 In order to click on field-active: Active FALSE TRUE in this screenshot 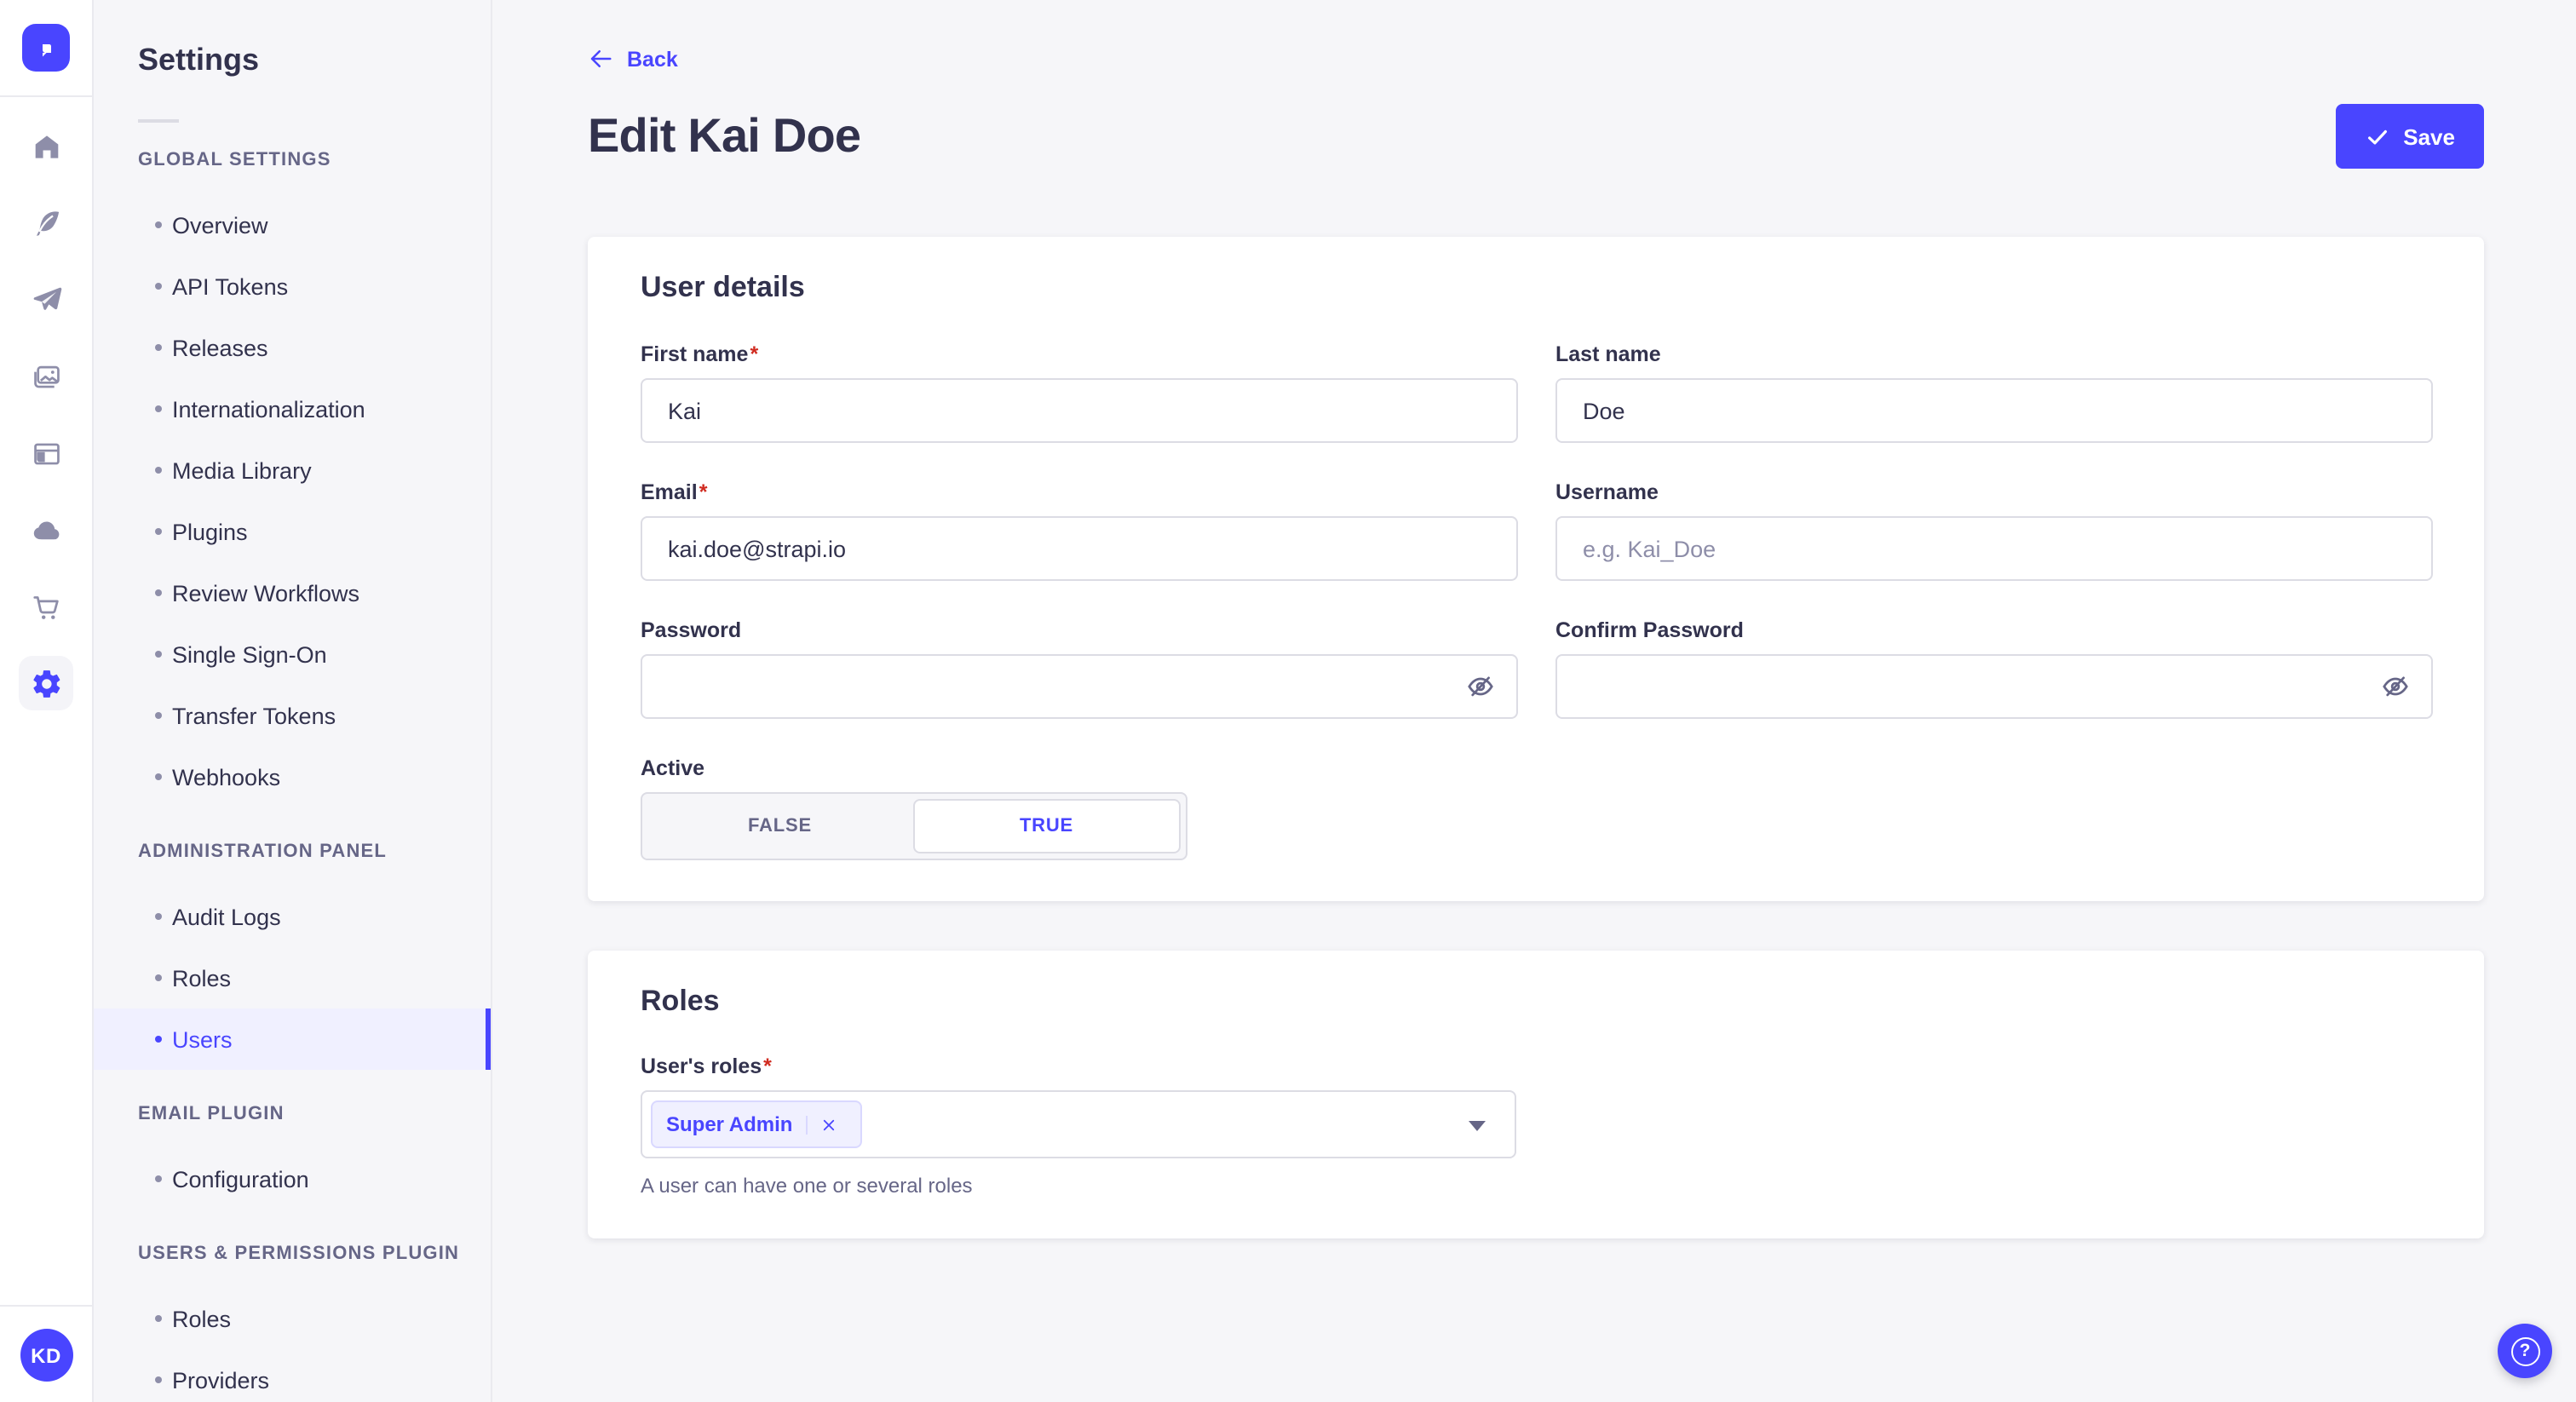, I will do `click(1080, 808)`.